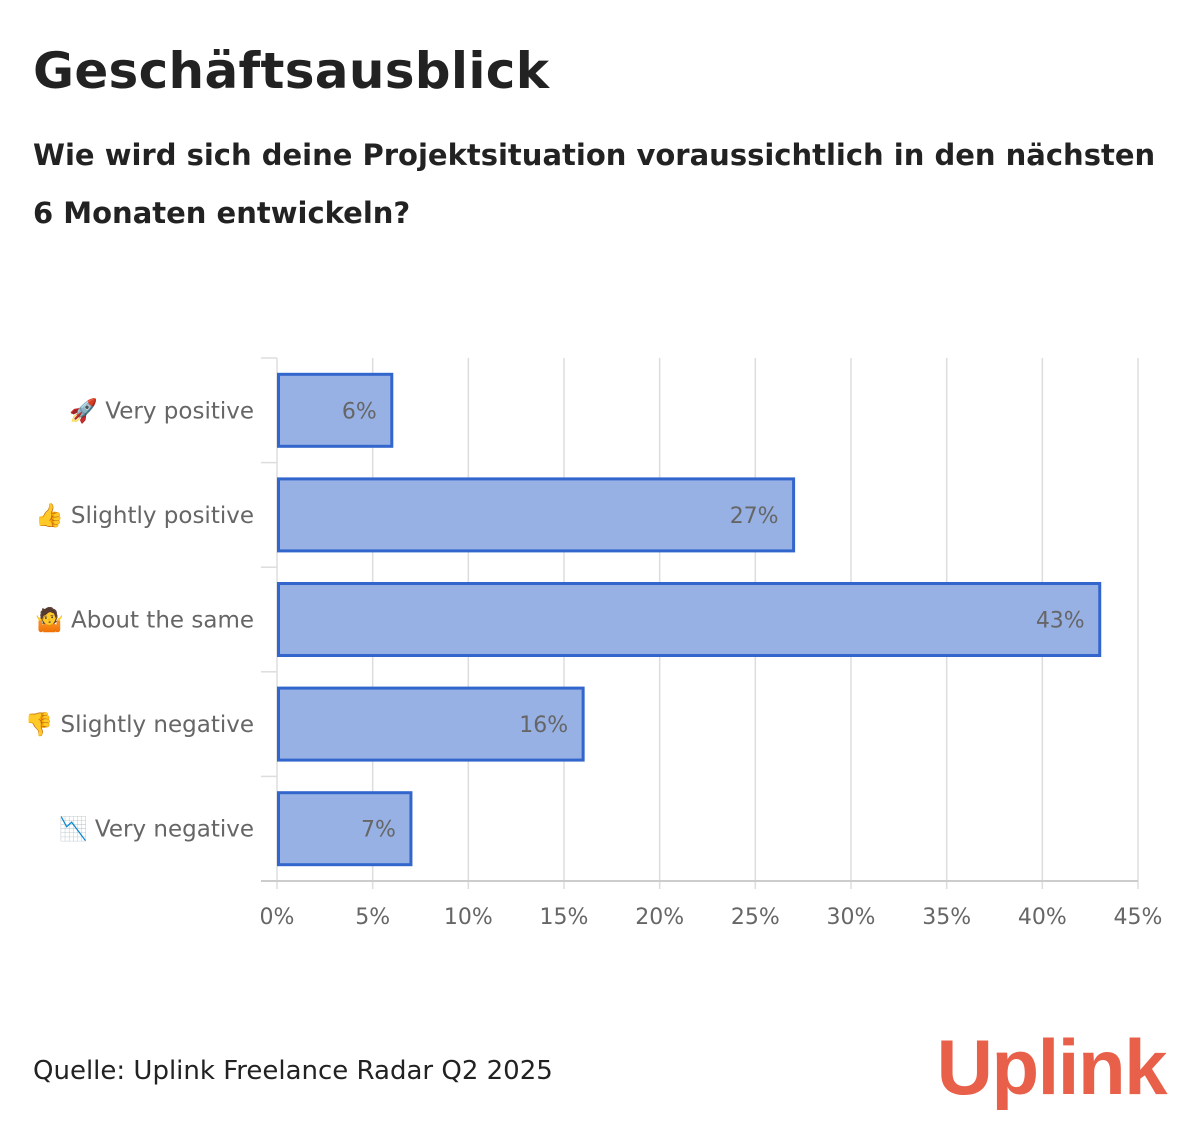 The image size is (1200, 1148). What do you see at coordinates (851, 917) in the screenshot?
I see `x-tick-label-6: 30%` at bounding box center [851, 917].